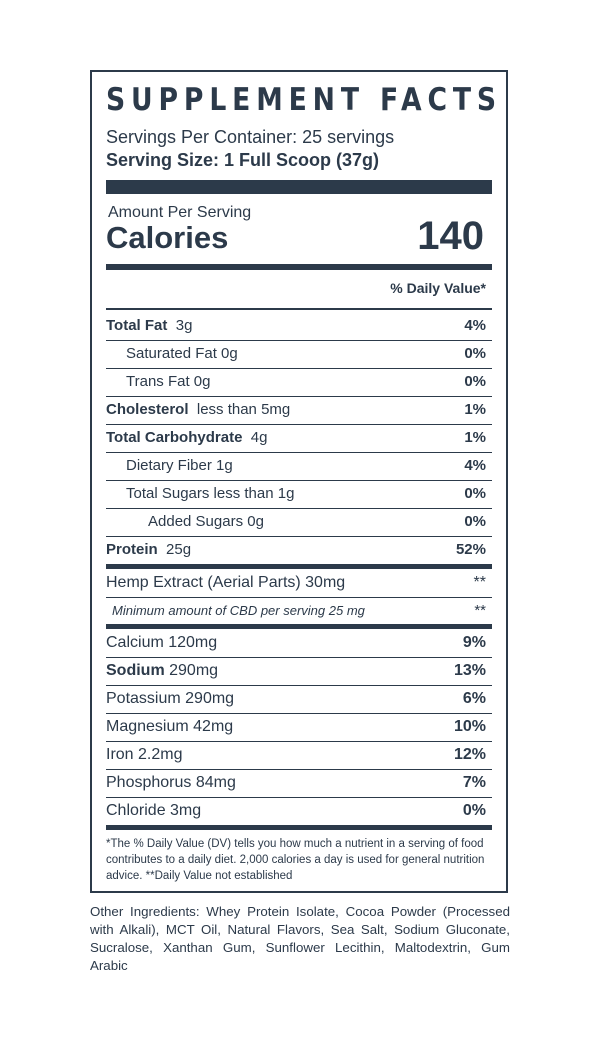 The image size is (600, 1049). What do you see at coordinates (299, 671) in the screenshot?
I see `nutrient-row-sodium: Sodium 290mg 13%` at bounding box center [299, 671].